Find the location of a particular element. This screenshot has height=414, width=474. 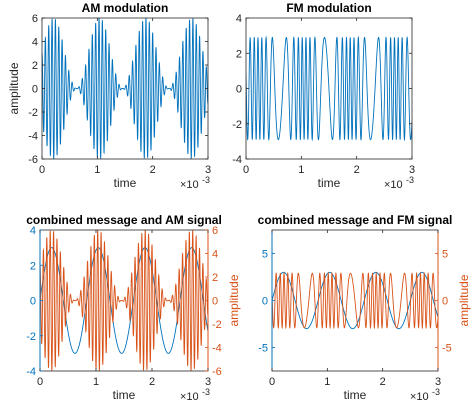

y-tick-label: 5 is located at coordinates (265, 255).